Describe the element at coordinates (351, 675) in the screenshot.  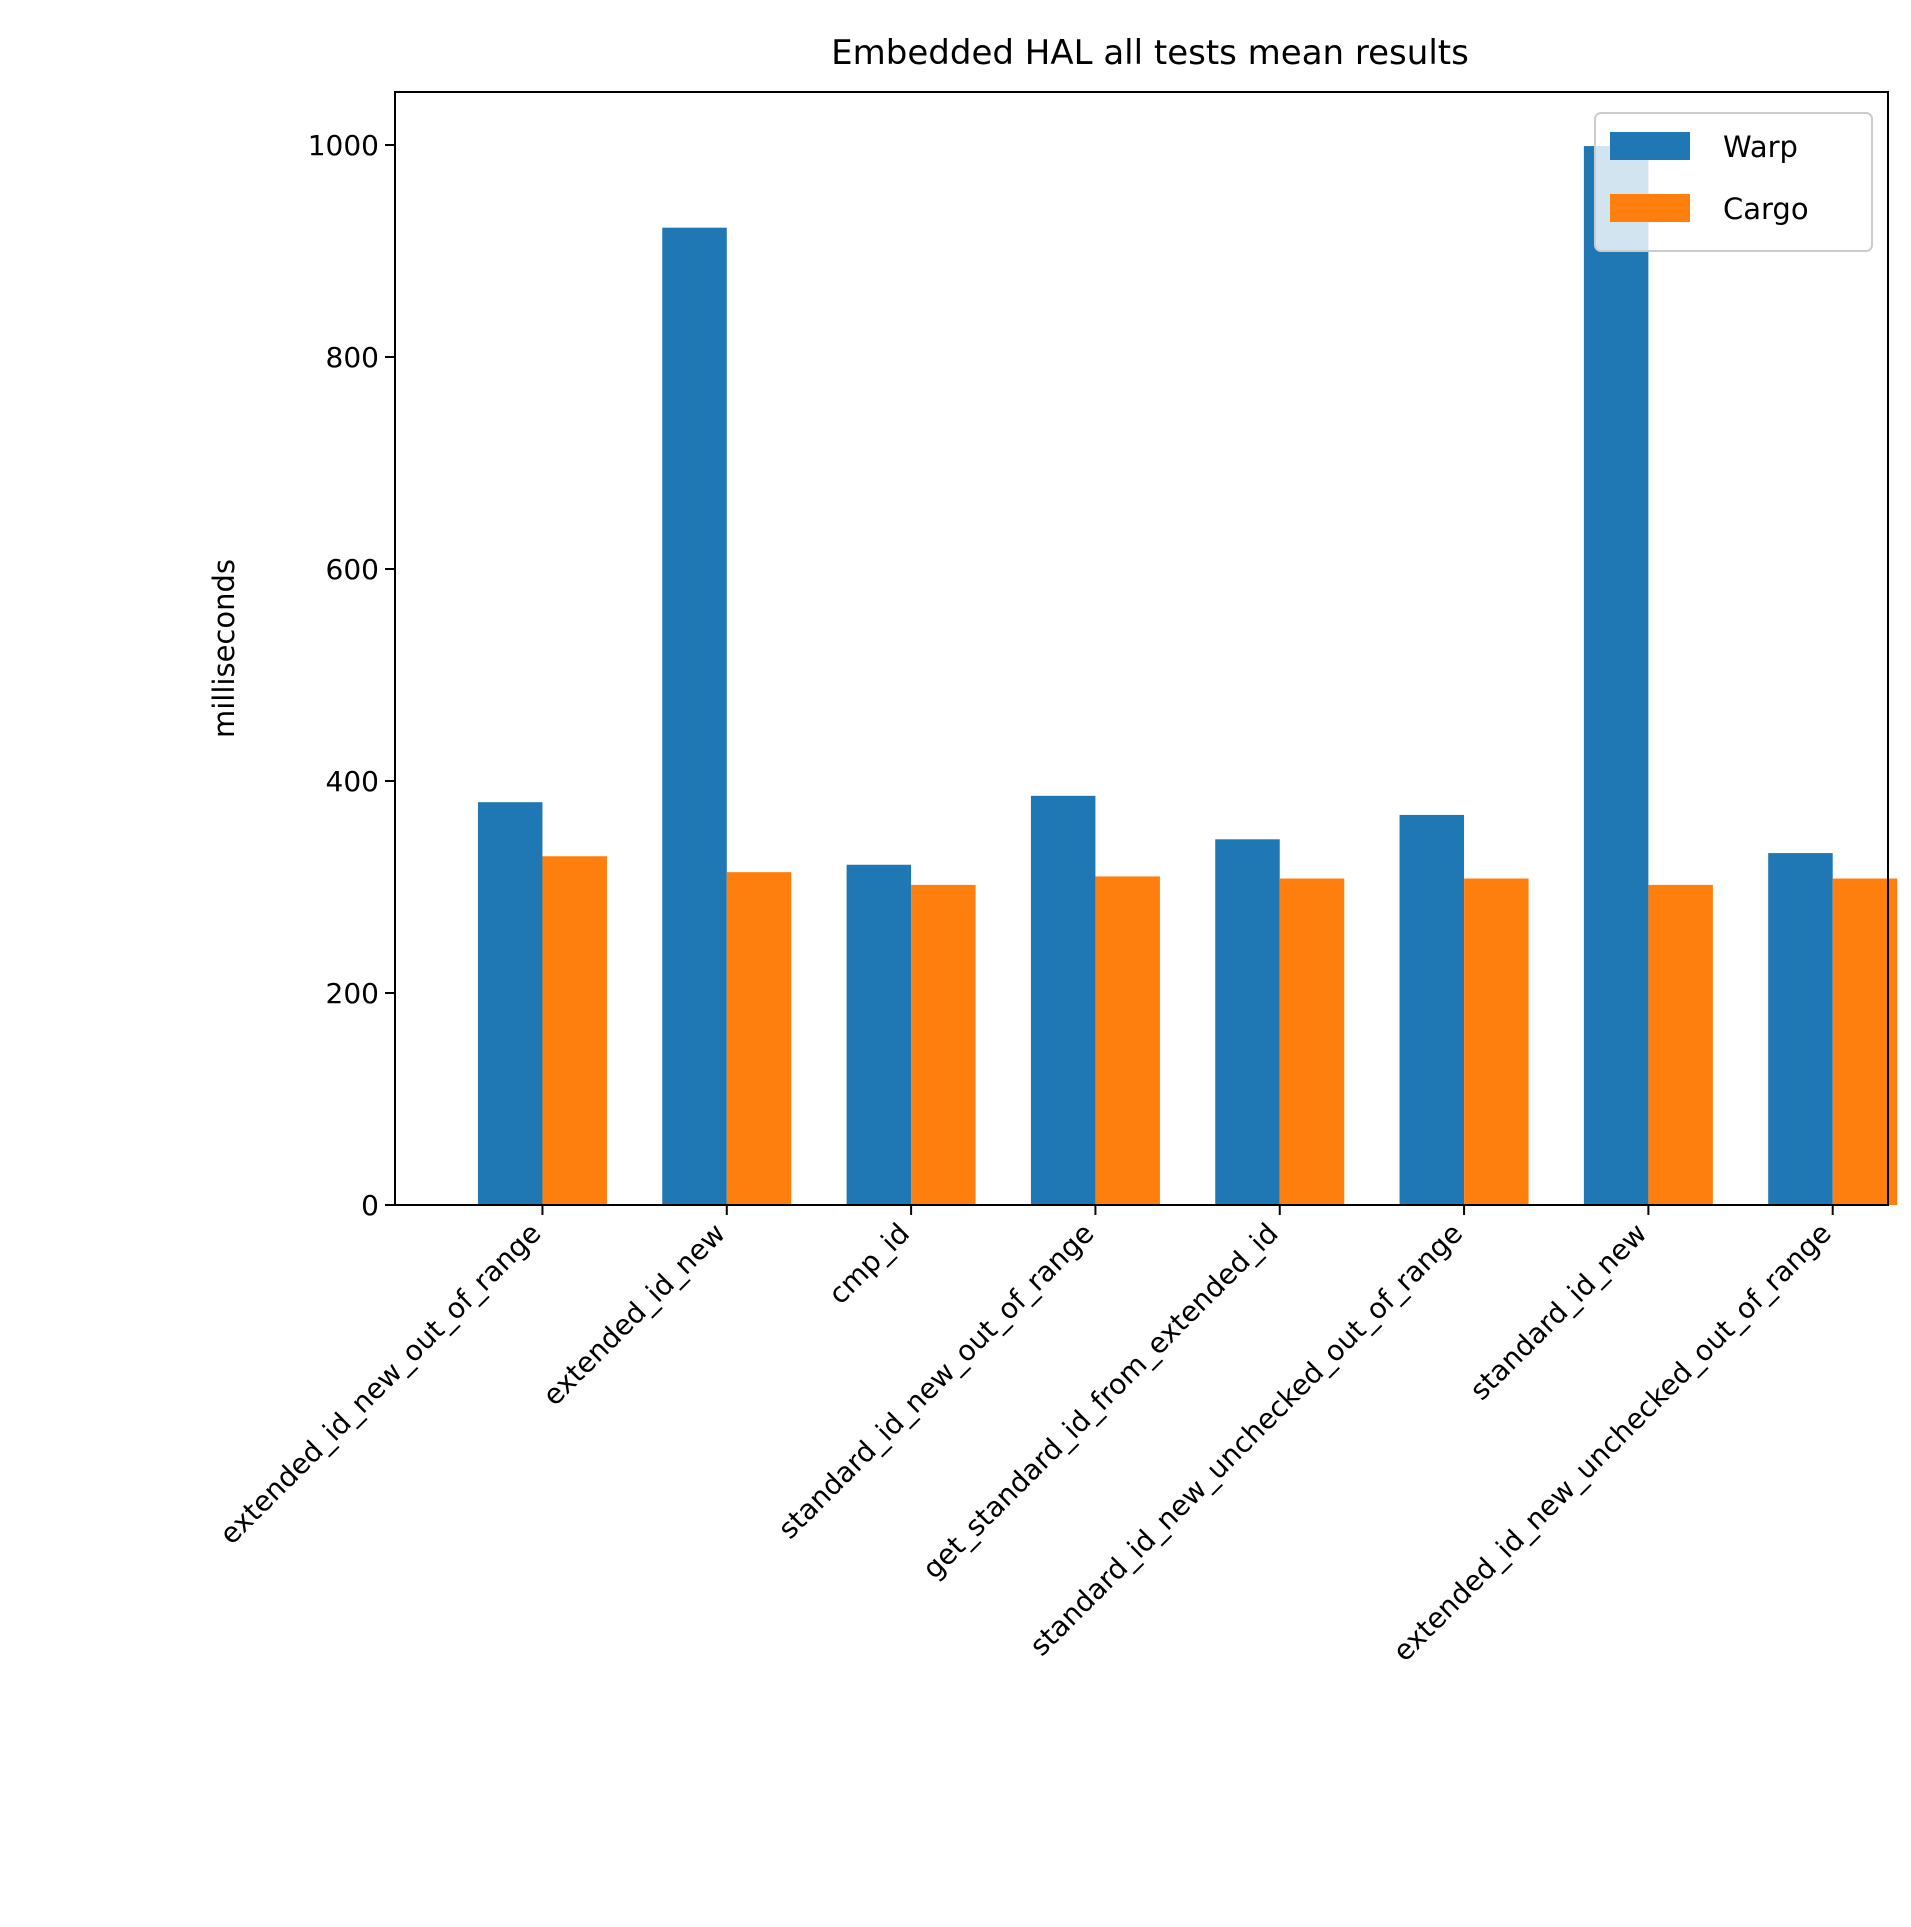
I see `y-axis-ticks: 0 200 400 600 800 1000` at that location.